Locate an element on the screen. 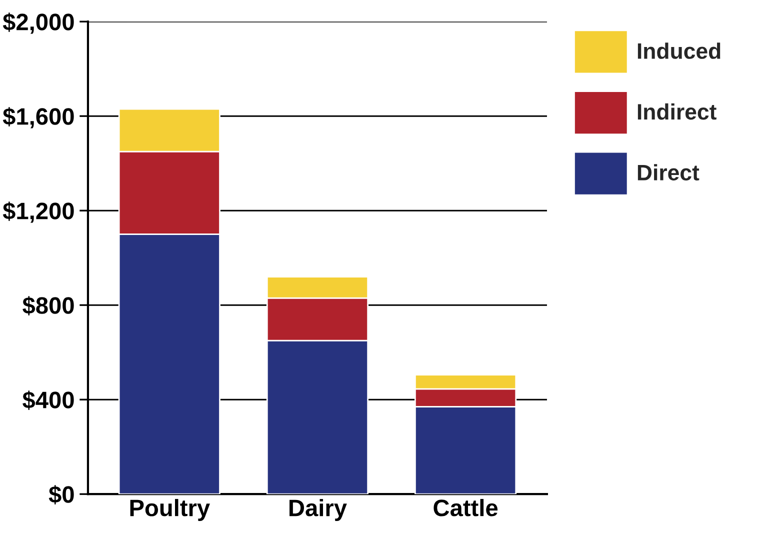  legend-label: Direct is located at coordinates (669, 172).